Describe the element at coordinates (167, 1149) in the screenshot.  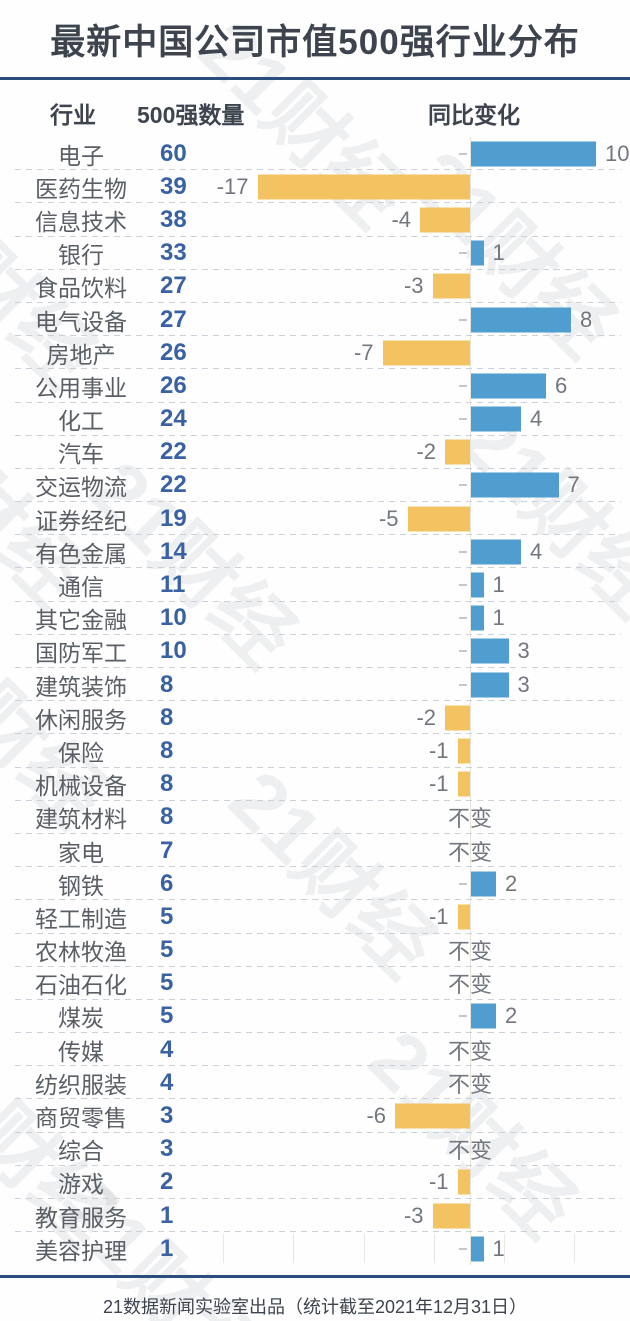
I see `count-value: 3` at that location.